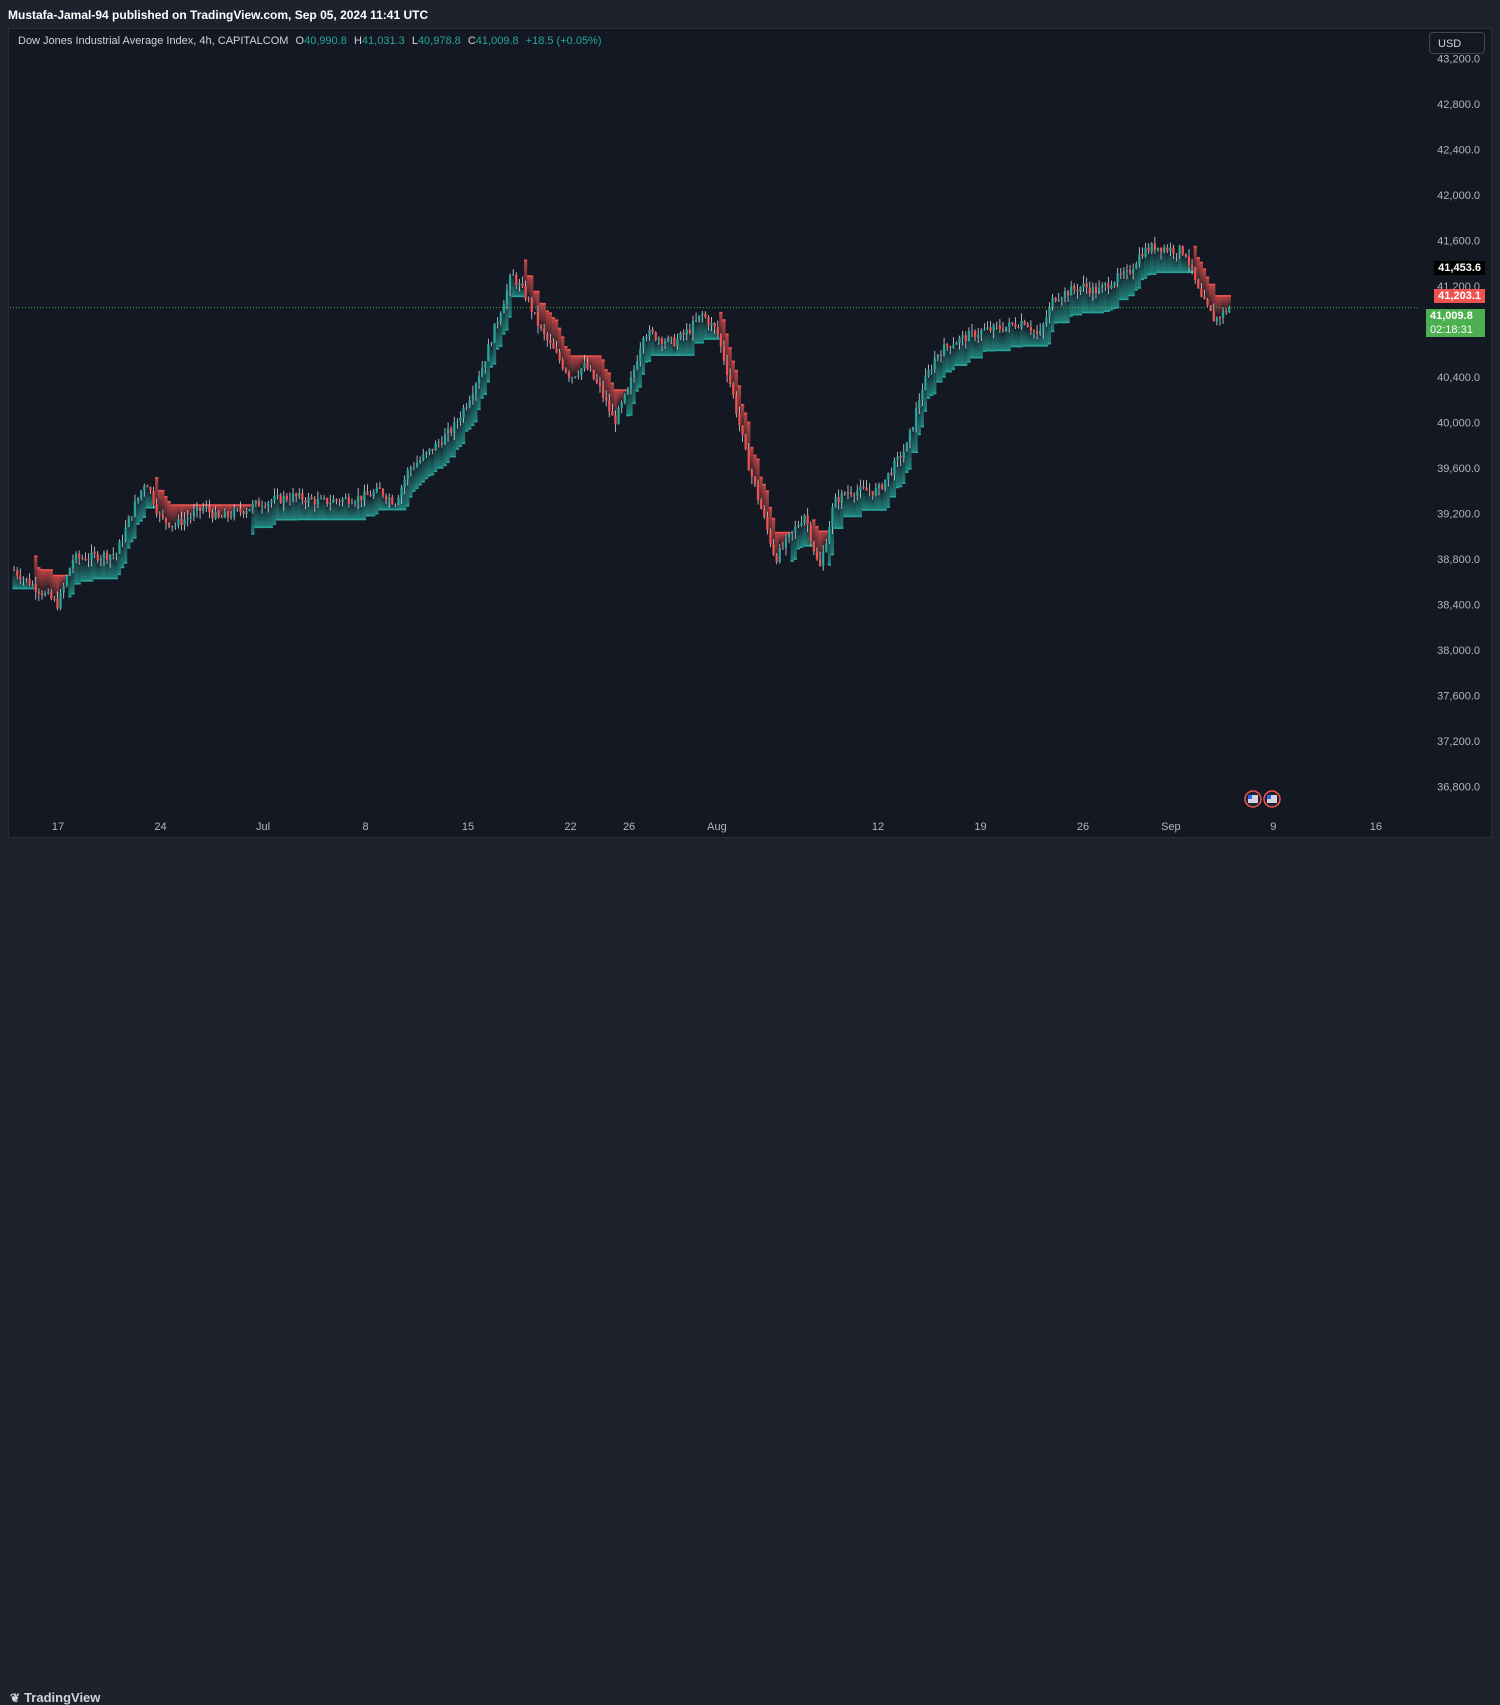 The image size is (1500, 1705). I want to click on tradingview-logo: ❦ TradingView, so click(55, 1697).